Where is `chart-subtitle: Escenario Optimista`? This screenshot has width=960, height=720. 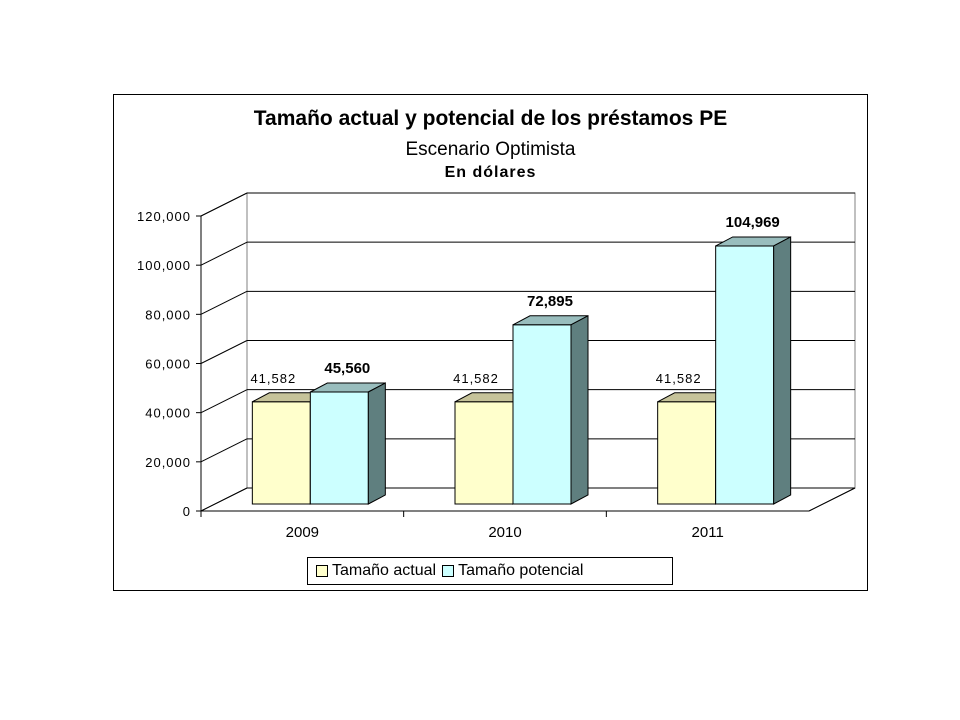
chart-subtitle: Escenario Optimista is located at coordinates (490, 149).